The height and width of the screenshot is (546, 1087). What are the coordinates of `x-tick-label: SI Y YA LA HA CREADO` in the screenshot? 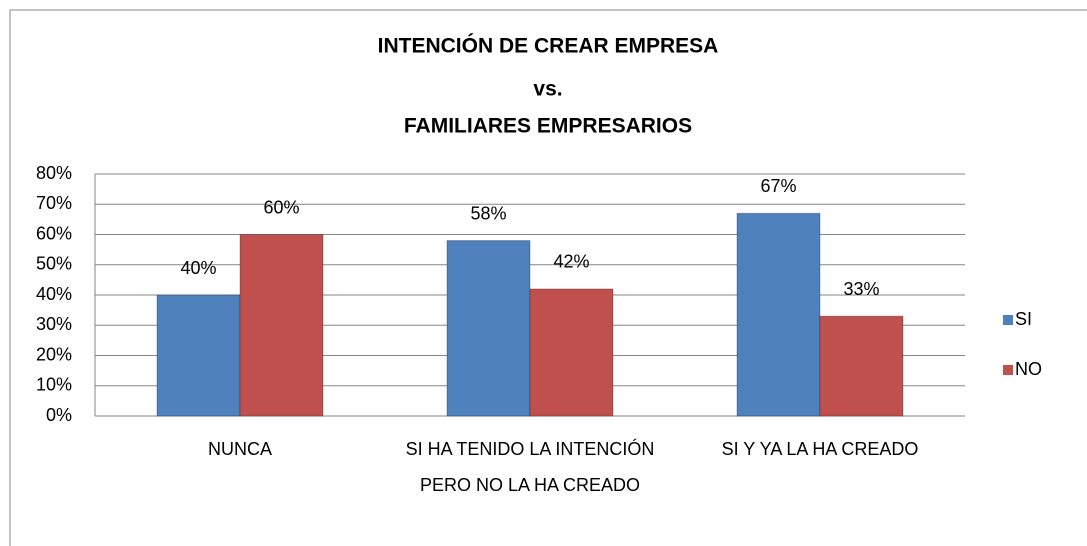 It's located at (820, 449).